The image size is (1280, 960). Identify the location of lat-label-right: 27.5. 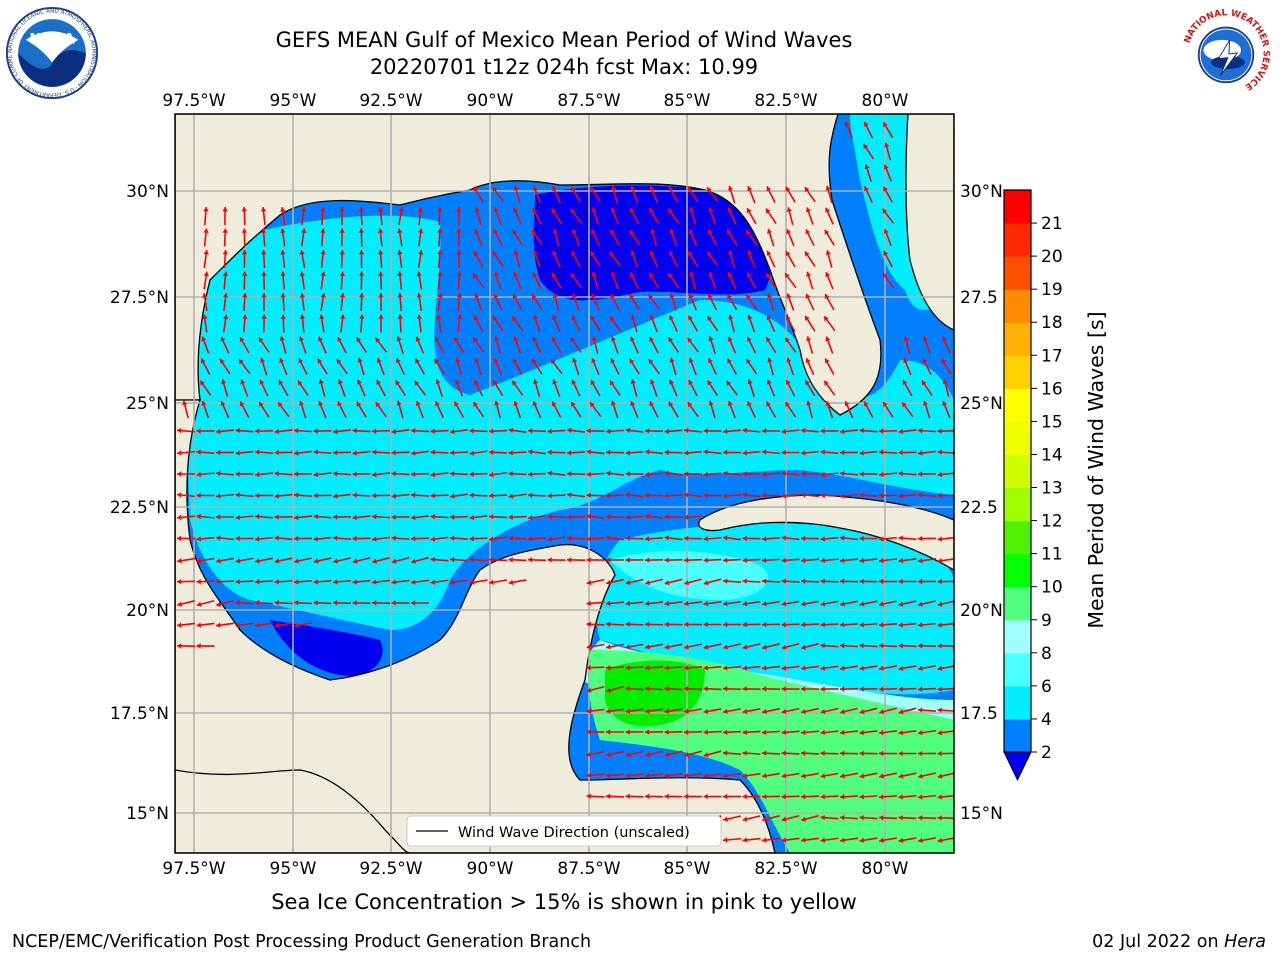
(979, 298).